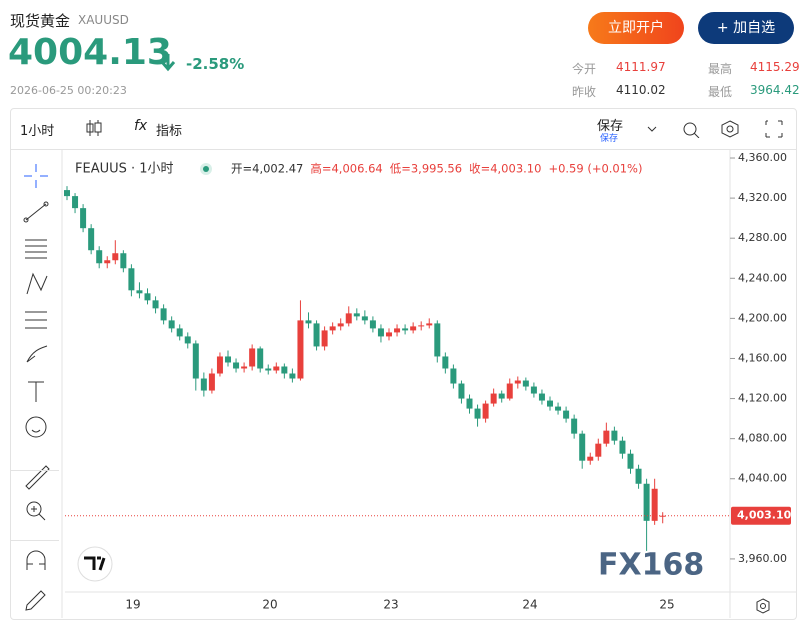 This screenshot has width=804, height=620. What do you see at coordinates (269, 605) in the screenshot?
I see `x-tick-label: 20` at bounding box center [269, 605].